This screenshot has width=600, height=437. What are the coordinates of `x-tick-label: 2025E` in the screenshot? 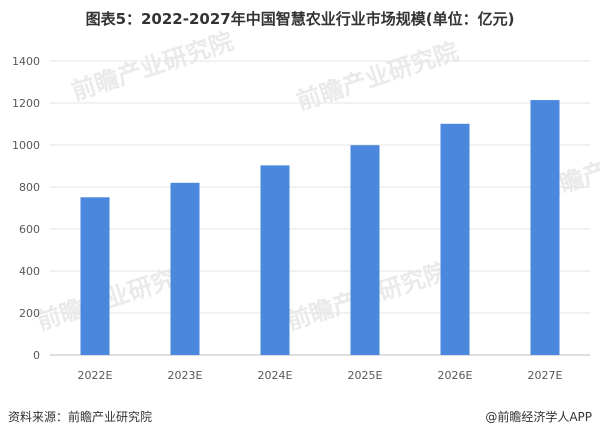 It's located at (365, 375).